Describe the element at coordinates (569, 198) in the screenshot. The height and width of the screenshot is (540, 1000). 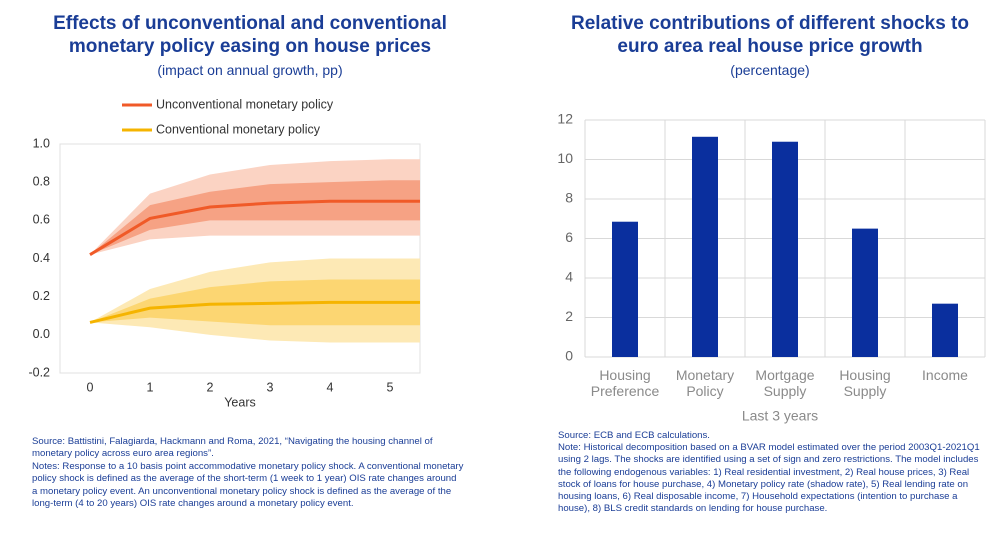
I see `y-tick-label: 8` at that location.